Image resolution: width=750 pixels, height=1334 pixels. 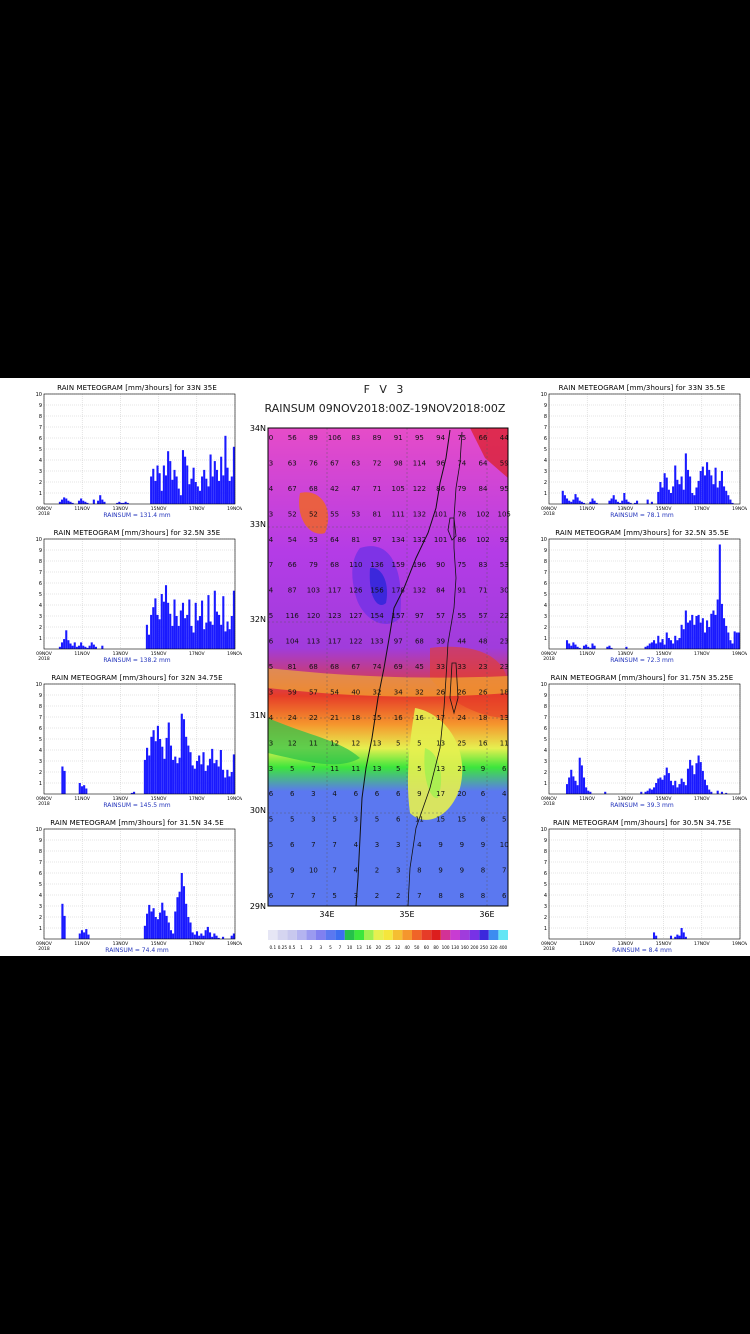 What do you see at coordinates (292, 514) in the screenshot?
I see `map-value-label: 52` at bounding box center [292, 514].